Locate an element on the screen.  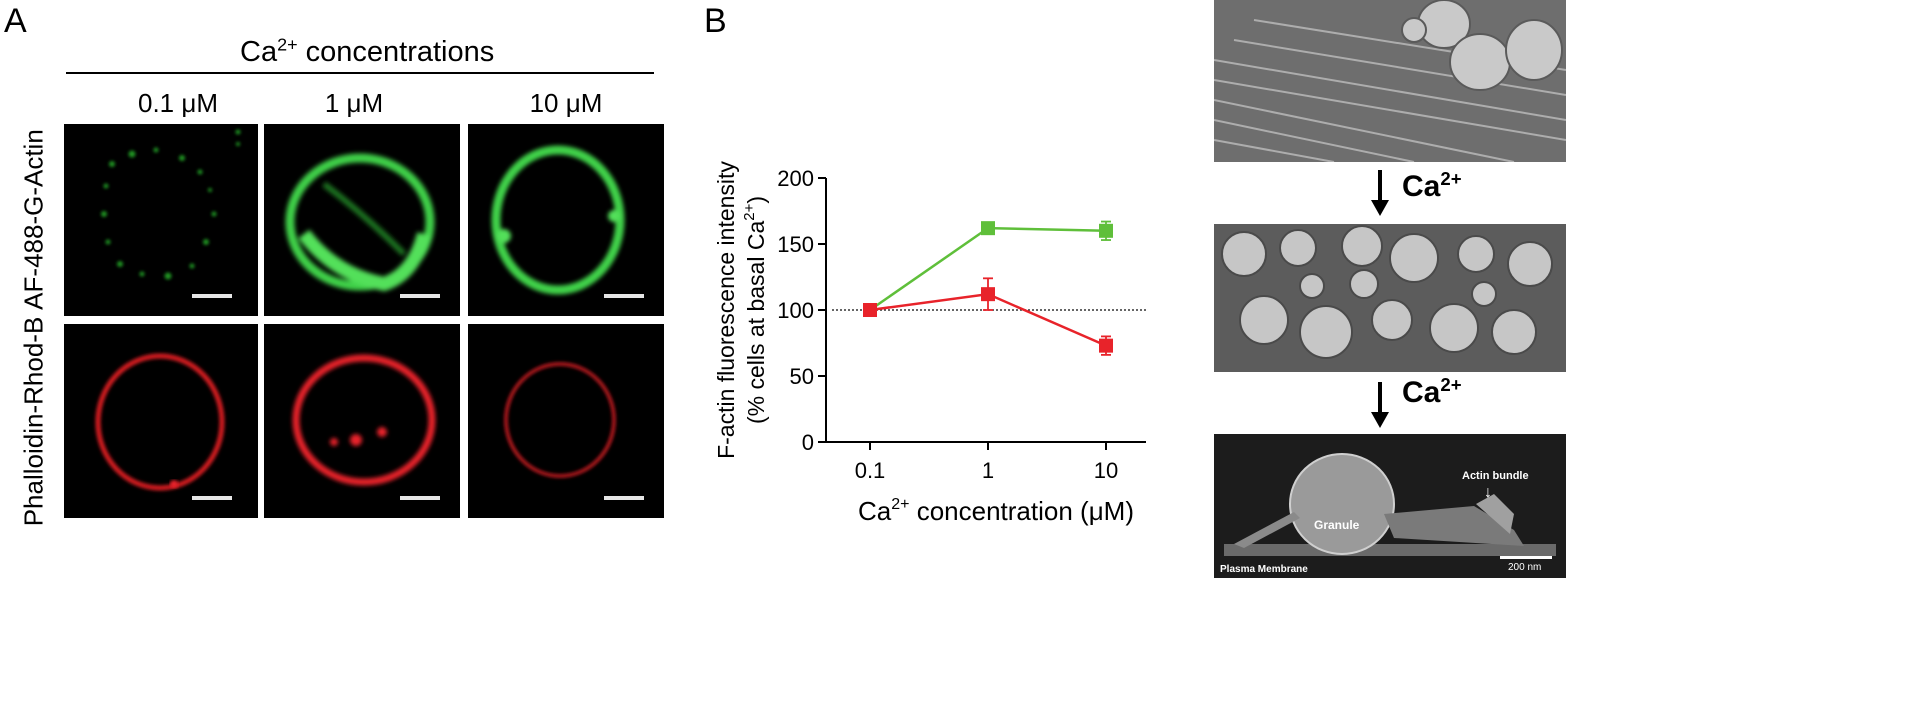
micrograph-red-1um is located at coordinates (362, 421).